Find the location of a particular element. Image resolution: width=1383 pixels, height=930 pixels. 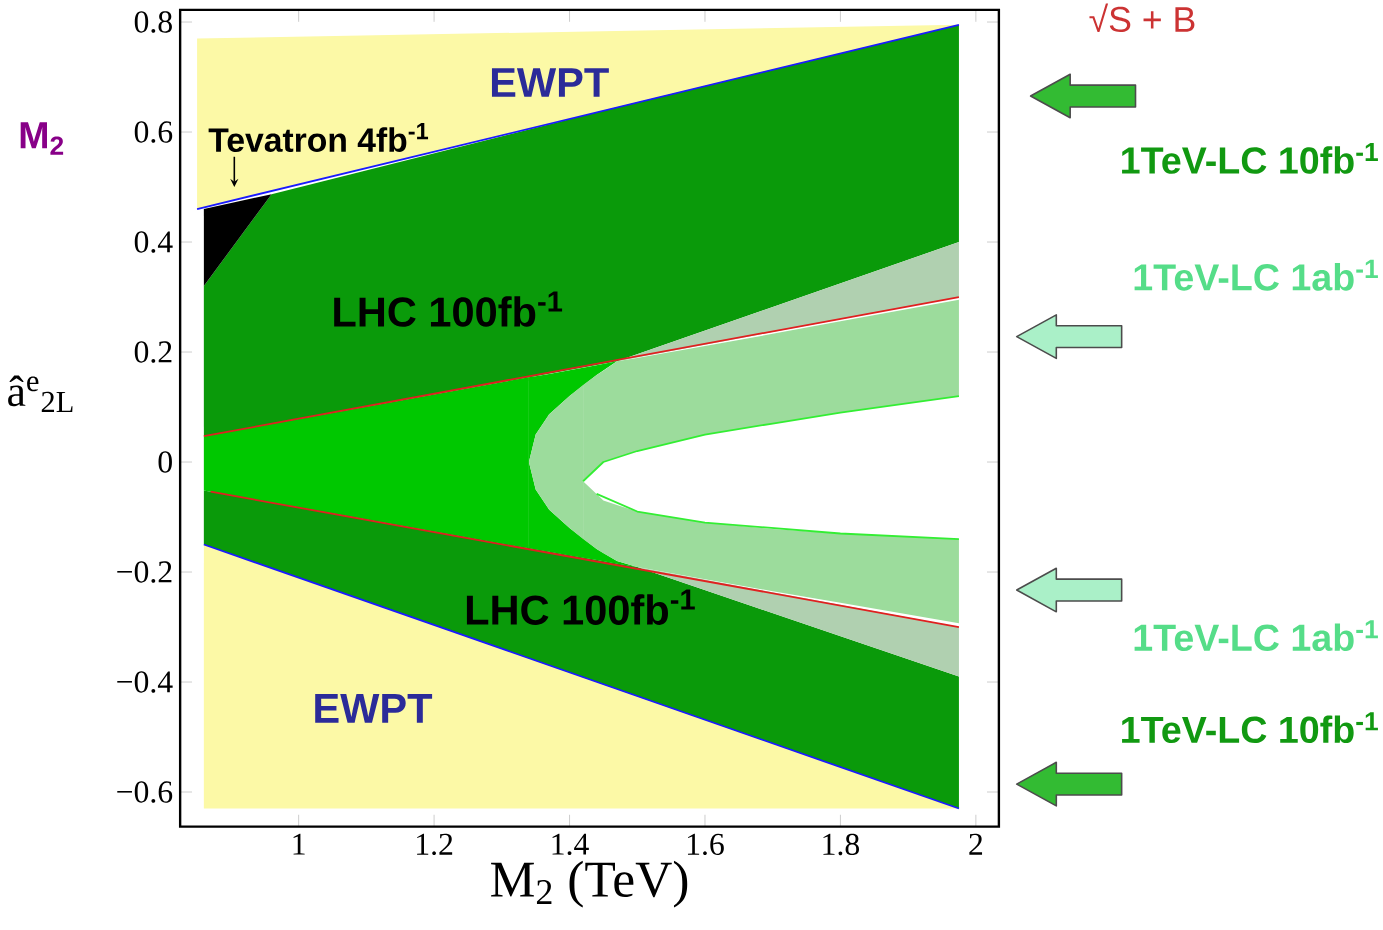

y-axis-title: â$^{e}$2L is located at coordinates (40, 394).